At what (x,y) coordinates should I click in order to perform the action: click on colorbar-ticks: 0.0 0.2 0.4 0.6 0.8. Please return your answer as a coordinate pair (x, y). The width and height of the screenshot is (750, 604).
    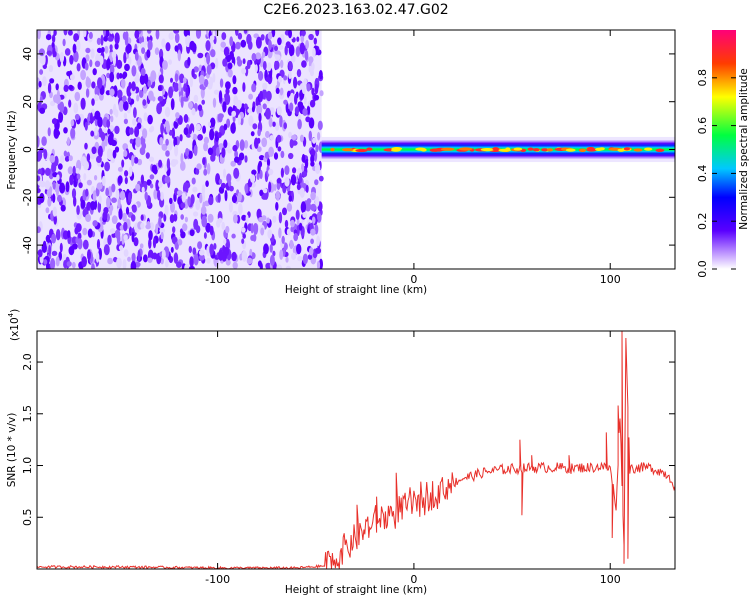
    Looking at the image, I should click on (716, 173).